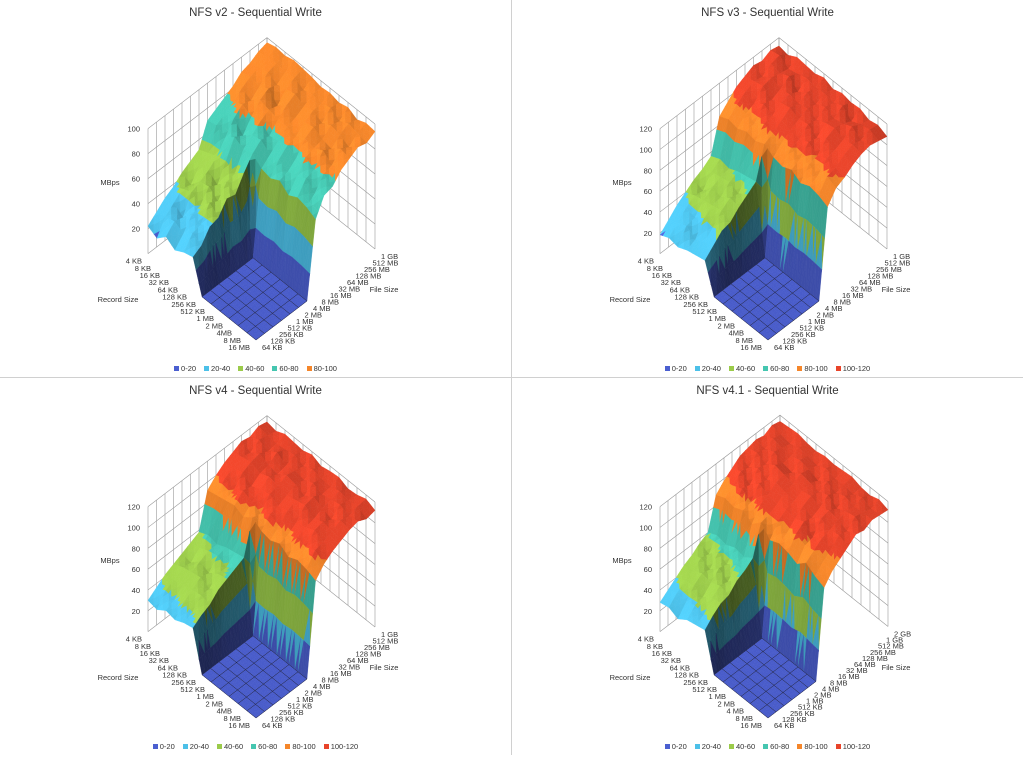  Describe the element at coordinates (174, 297) in the screenshot. I see `record-size-tick-label: 128 KB` at that location.